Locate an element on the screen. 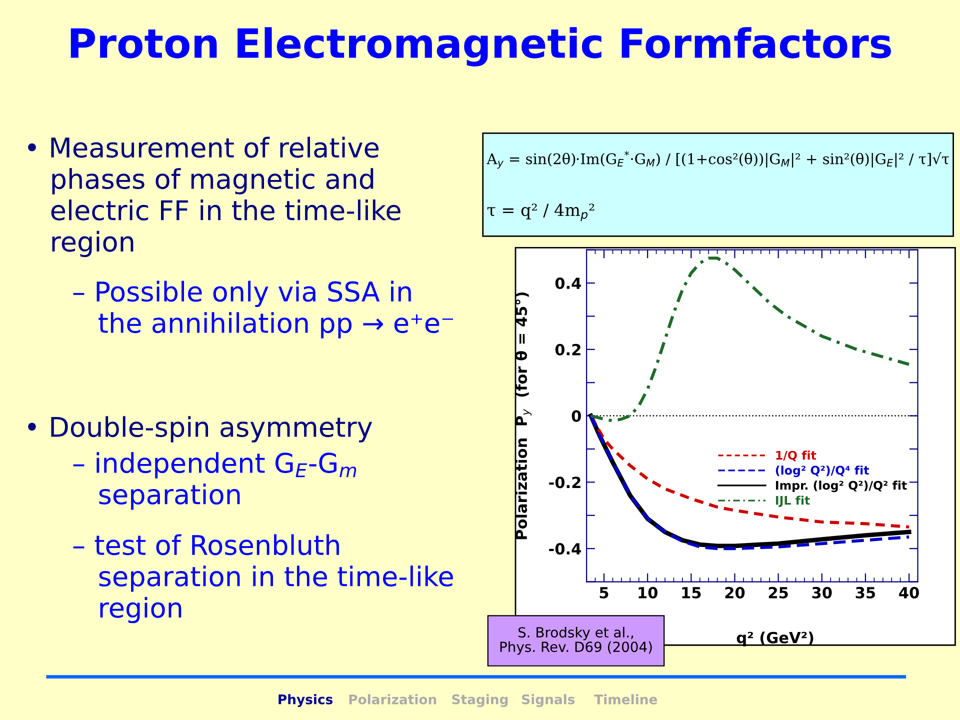 The height and width of the screenshot is (720, 960). y-tick-label: 0.2 is located at coordinates (567, 350).